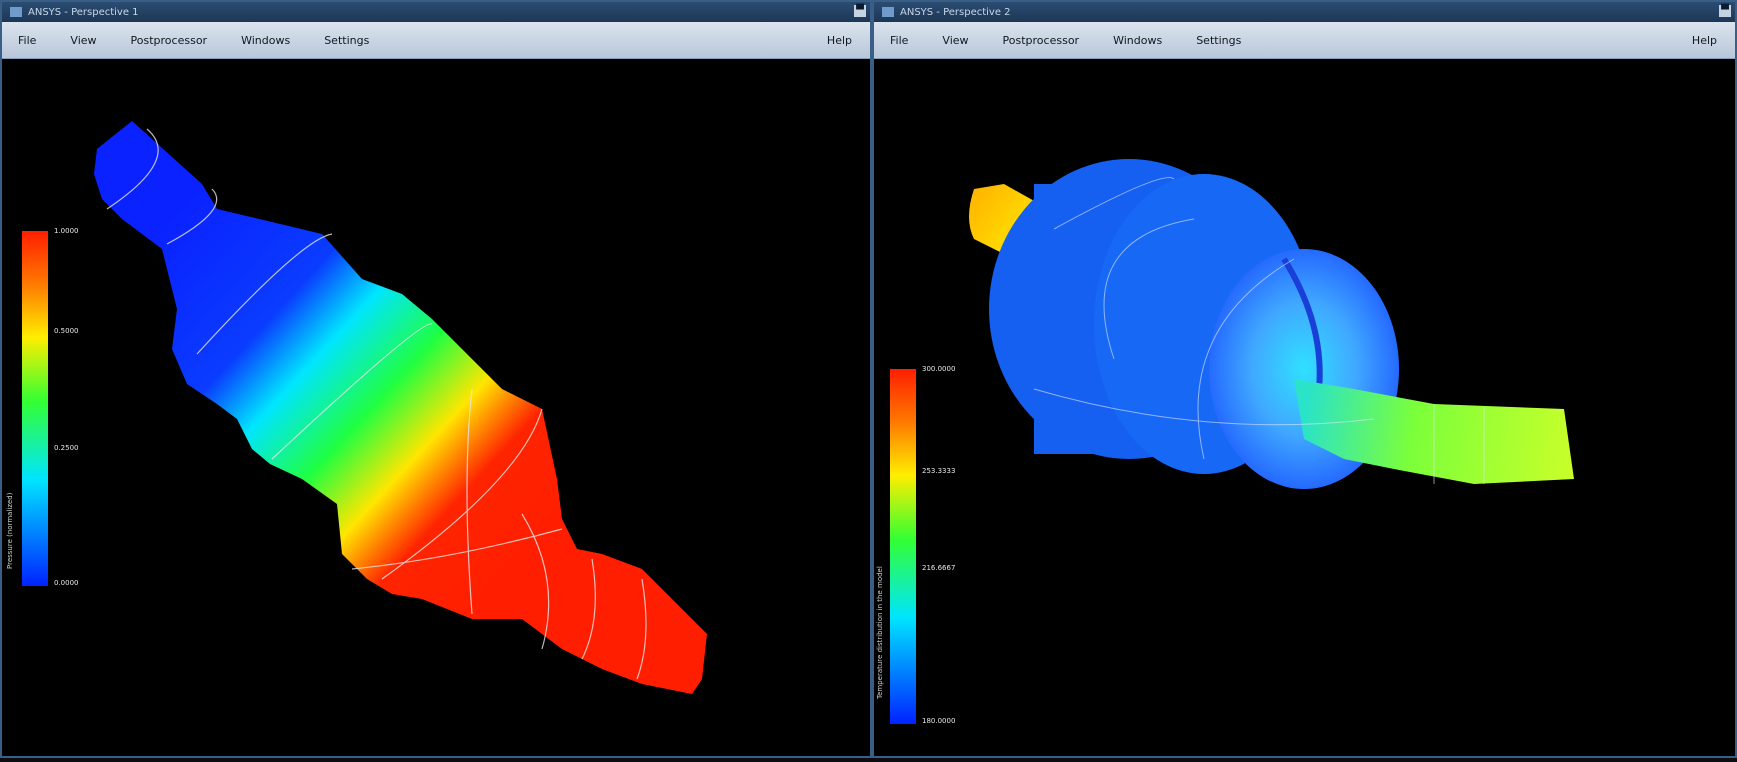 This screenshot has height=762, width=1737. Describe the element at coordinates (66, 231) in the screenshot. I see `left-legend-max: 1.0000` at that location.